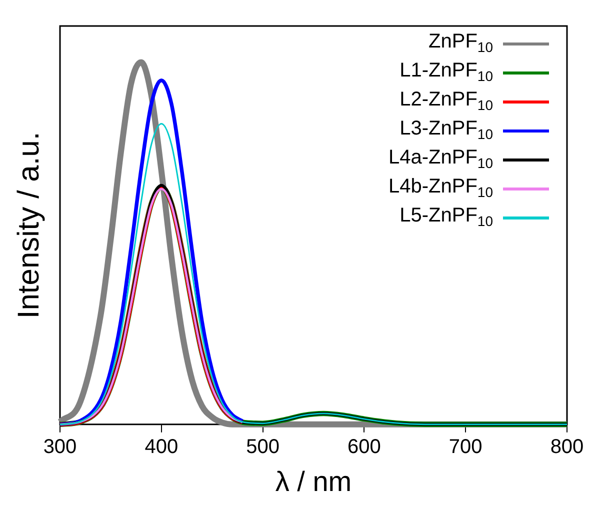 This screenshot has height=512, width=597. What do you see at coordinates (567, 447) in the screenshot?
I see `x-tick-label: 800` at bounding box center [567, 447].